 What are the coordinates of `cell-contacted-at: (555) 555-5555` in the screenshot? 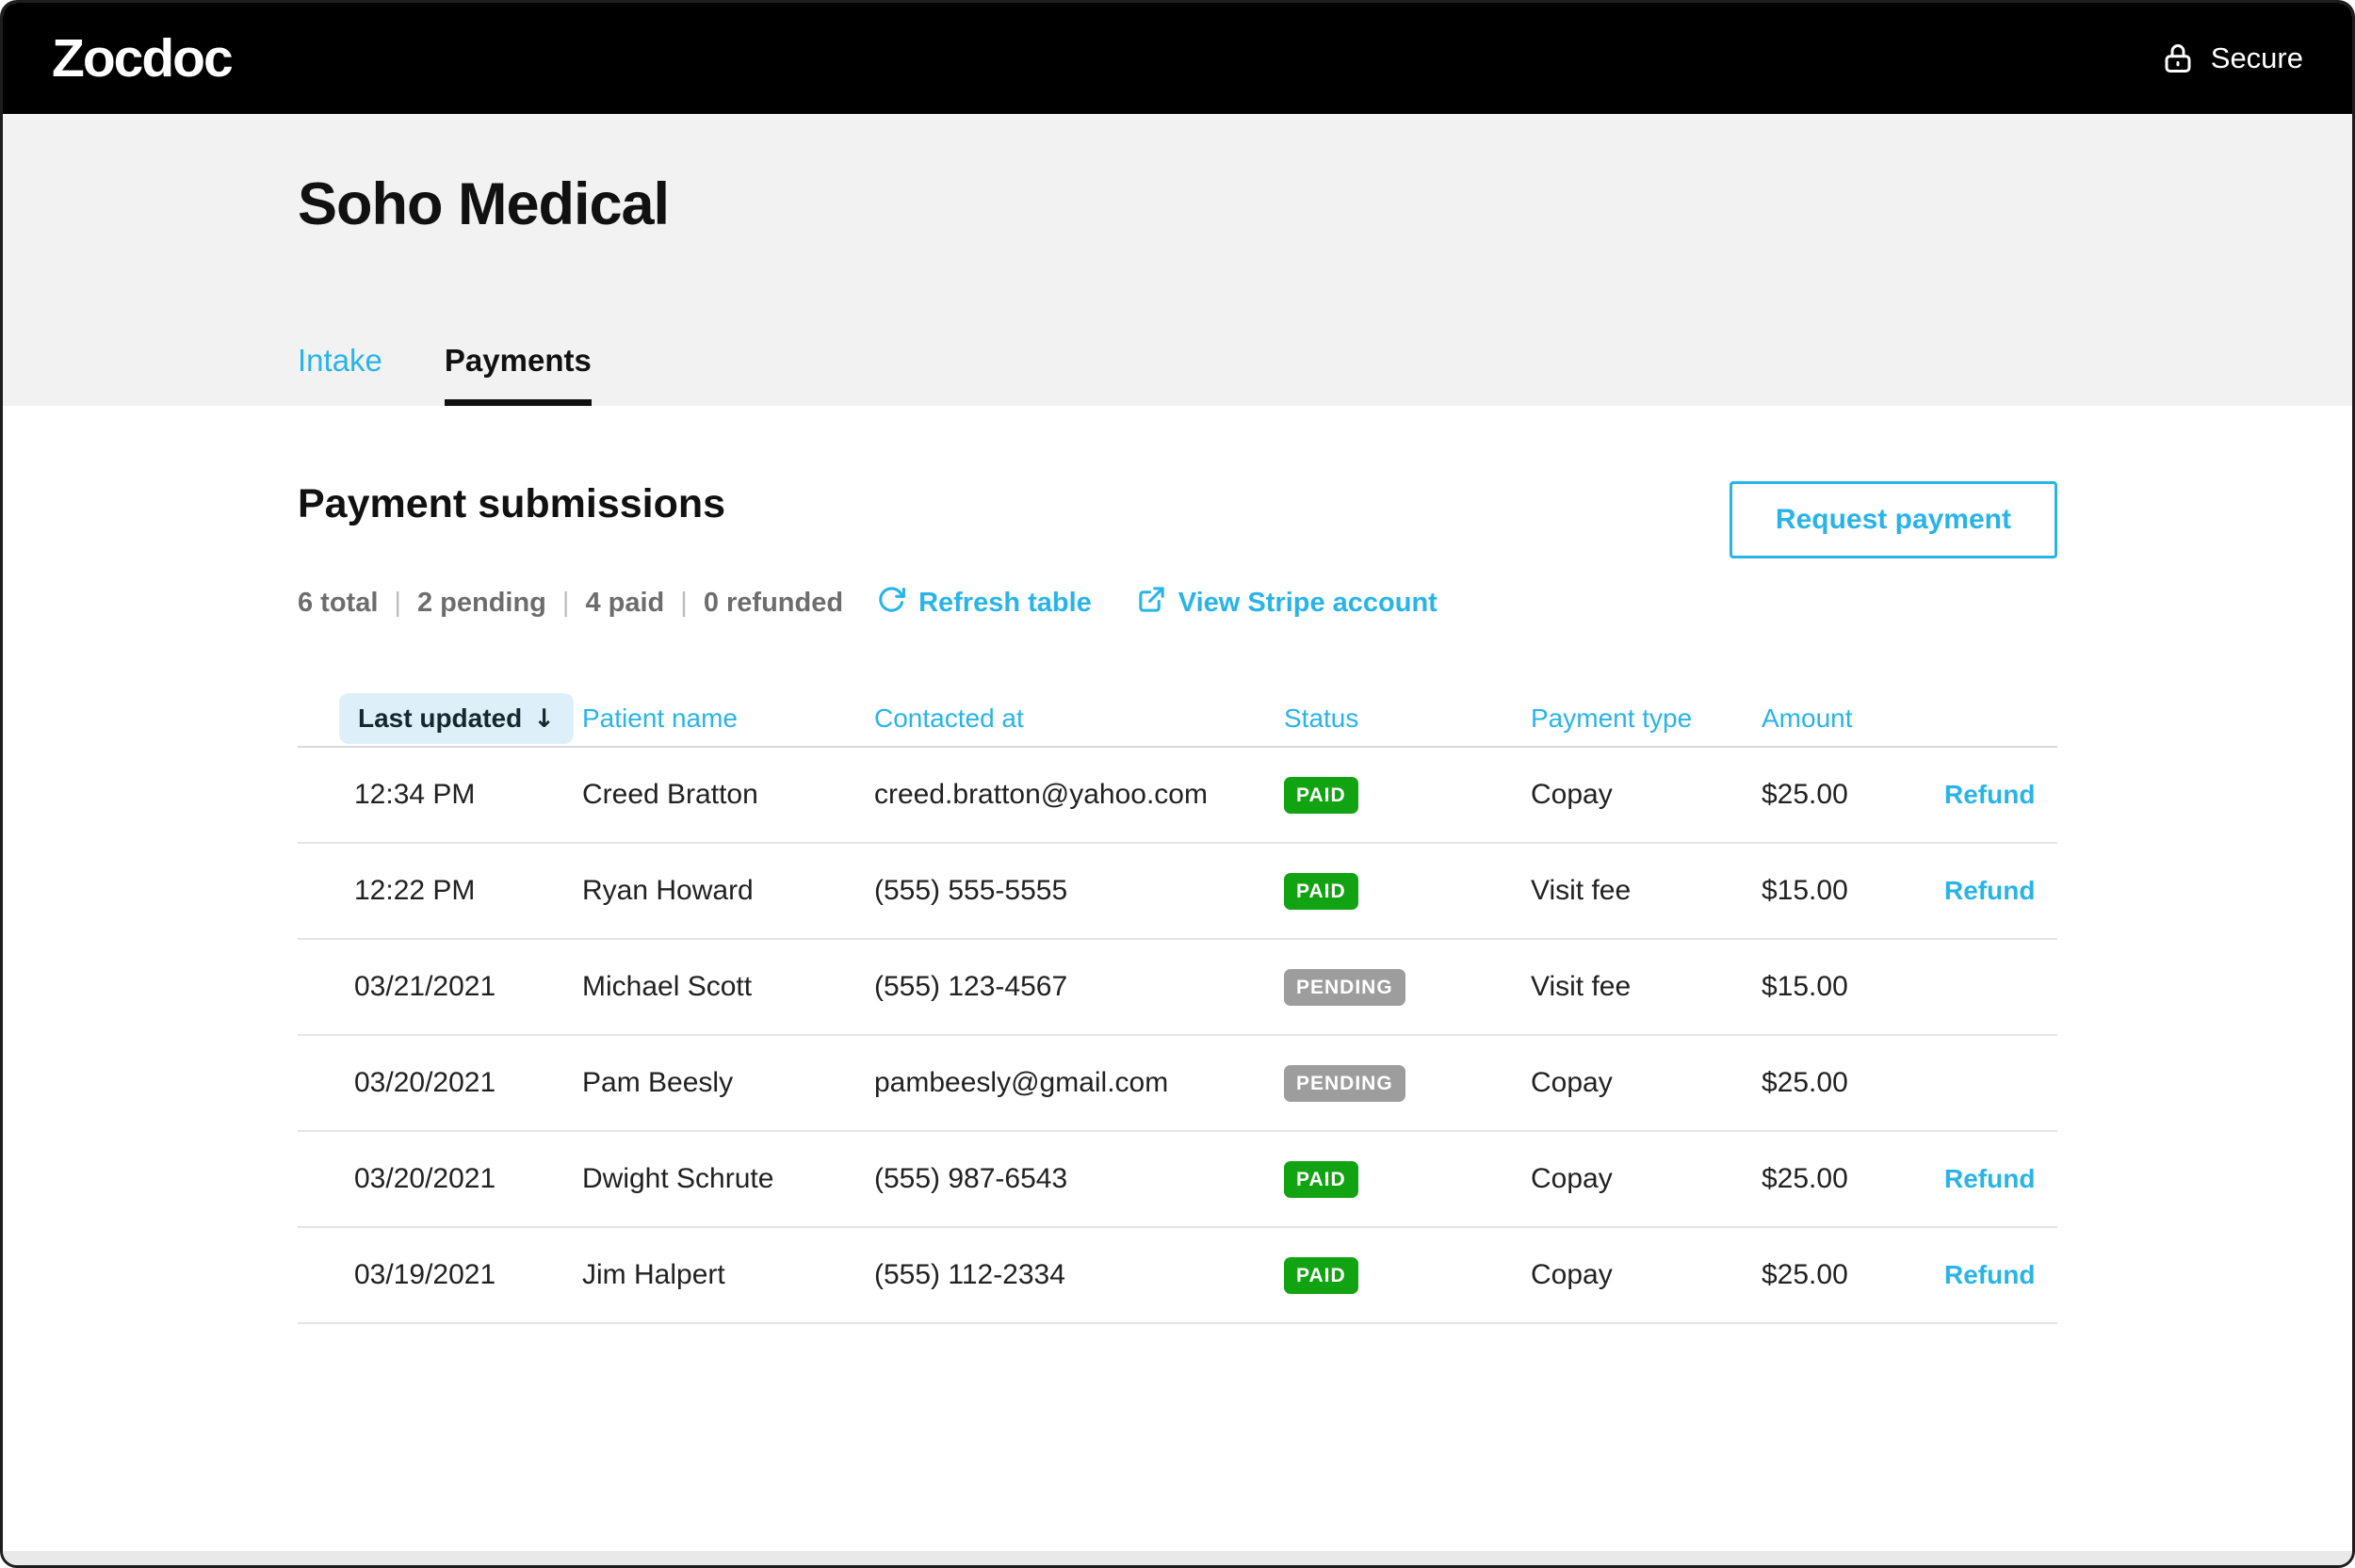 It's located at (971, 890).